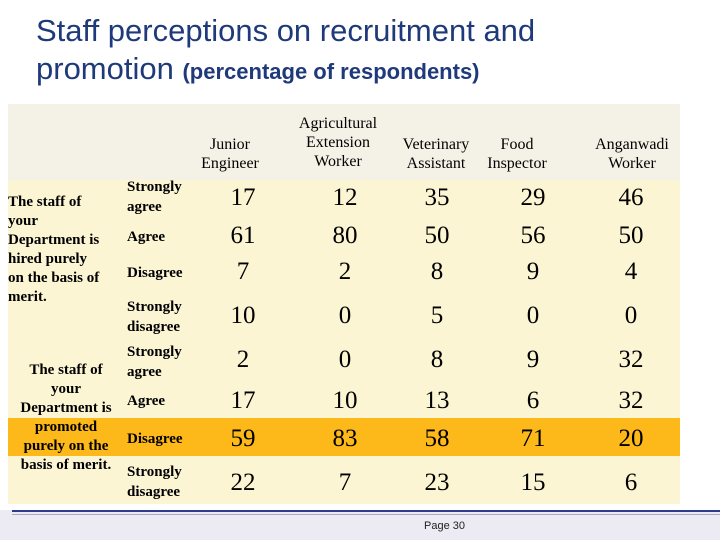 This screenshot has width=720, height=540. Describe the element at coordinates (631, 197) in the screenshot. I see `cell-value: 46` at that location.